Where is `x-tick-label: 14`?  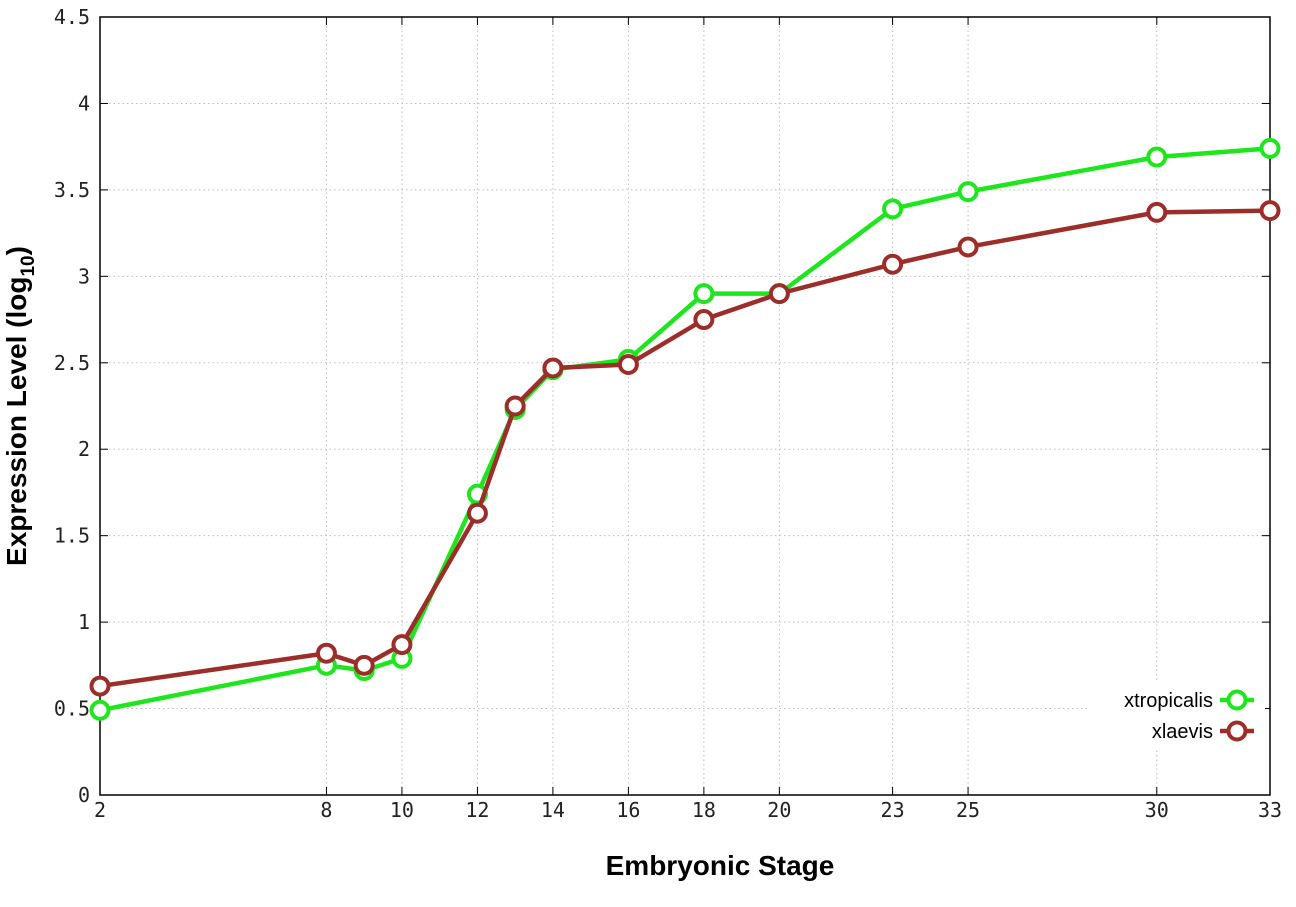
x-tick-label: 14 is located at coordinates (553, 810).